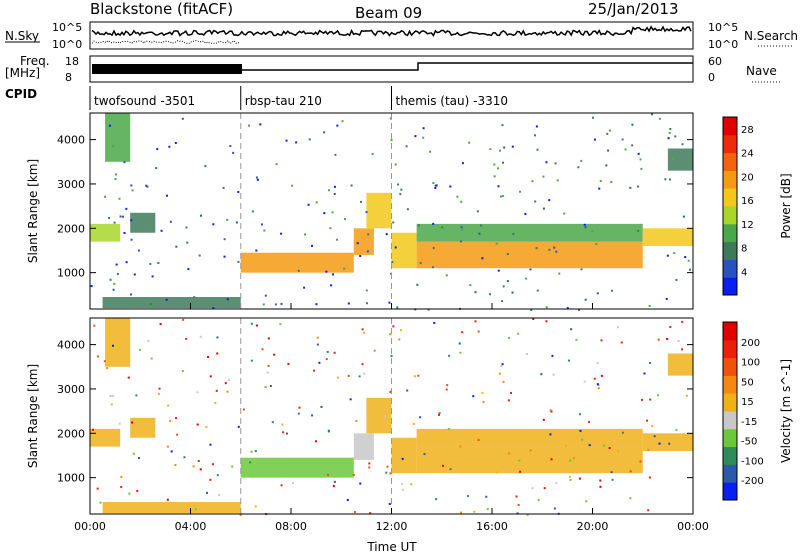 Image resolution: width=800 pixels, height=554 pixels. Describe the element at coordinates (22, 73) in the screenshot. I see `freq-unit-label: [MHz]` at that location.